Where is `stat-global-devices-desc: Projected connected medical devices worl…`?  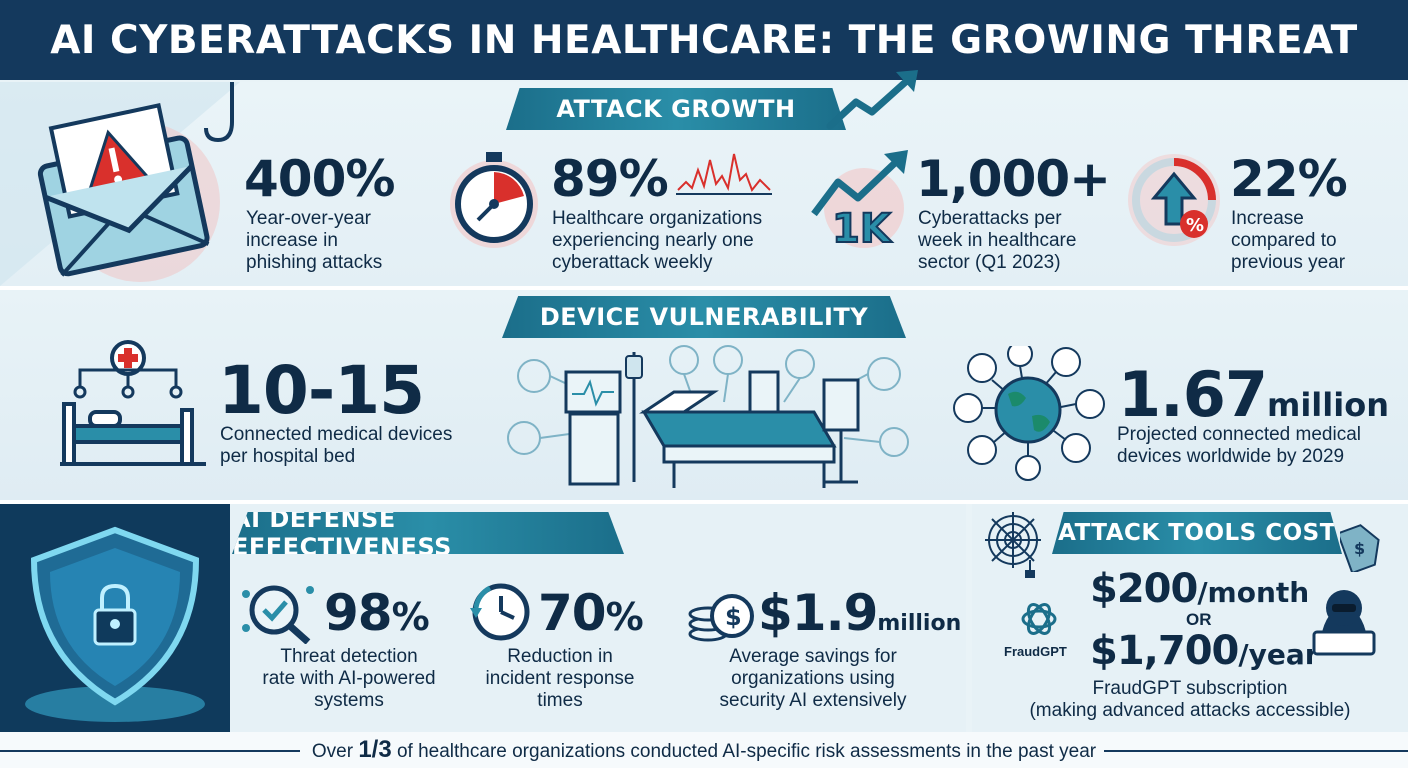 stat-global-devices-desc: Projected connected medical devices worl… is located at coordinates (1239, 445).